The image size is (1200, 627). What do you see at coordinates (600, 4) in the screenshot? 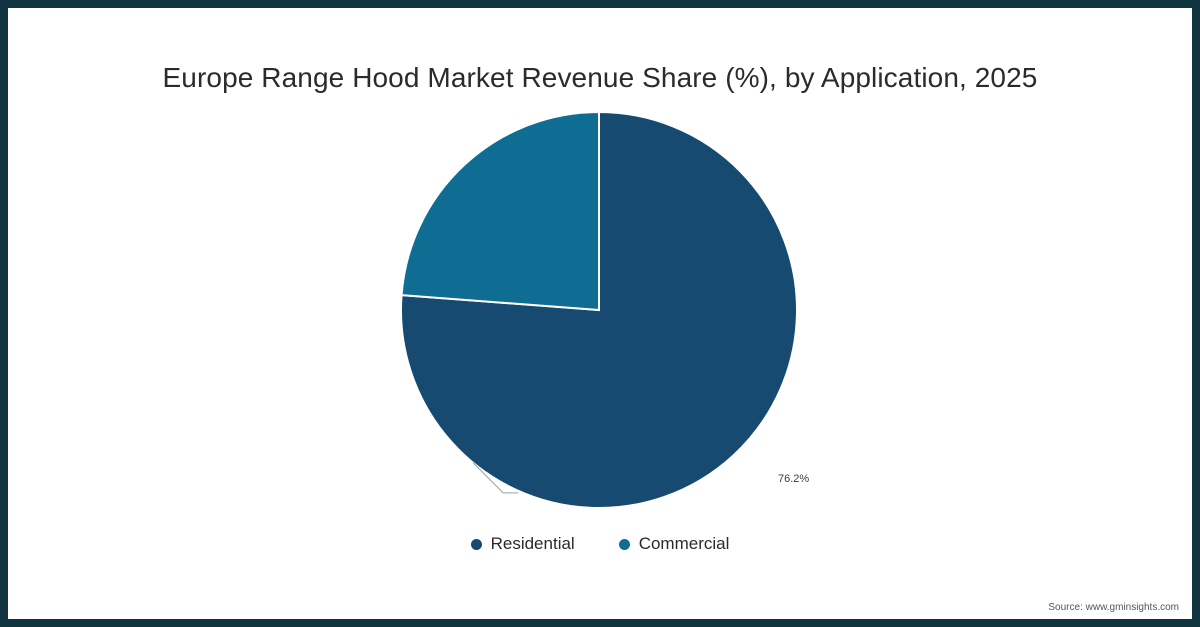
I see `frame-border-top` at bounding box center [600, 4].